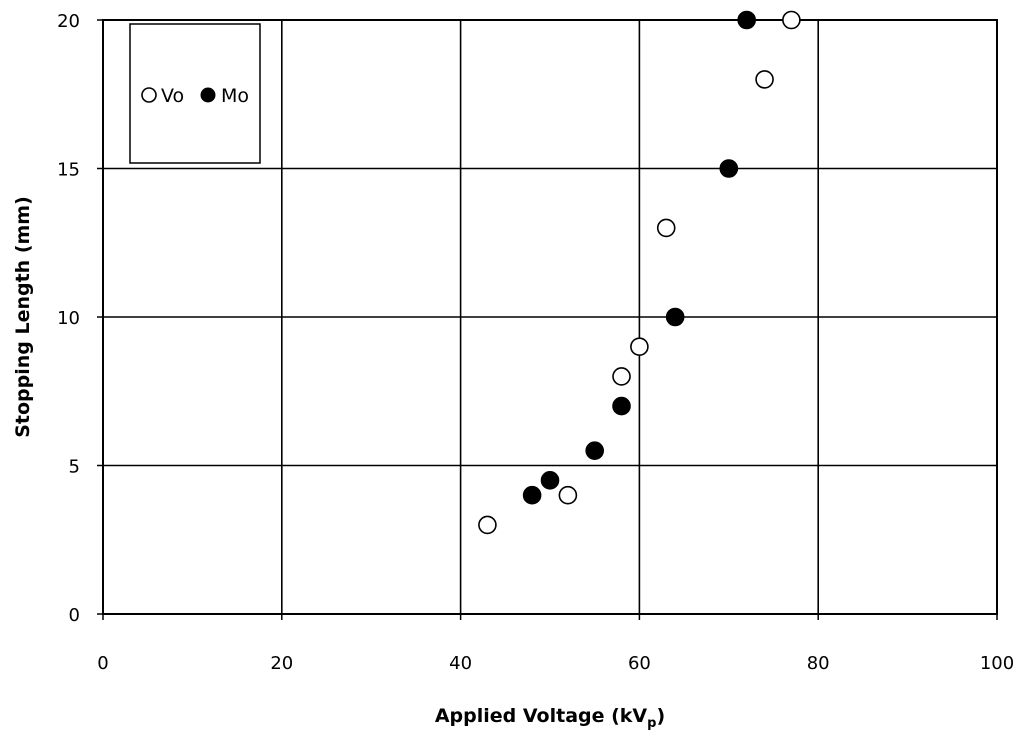 This screenshot has width=1019, height=732. I want to click on legend: Vo Mo, so click(195, 93).